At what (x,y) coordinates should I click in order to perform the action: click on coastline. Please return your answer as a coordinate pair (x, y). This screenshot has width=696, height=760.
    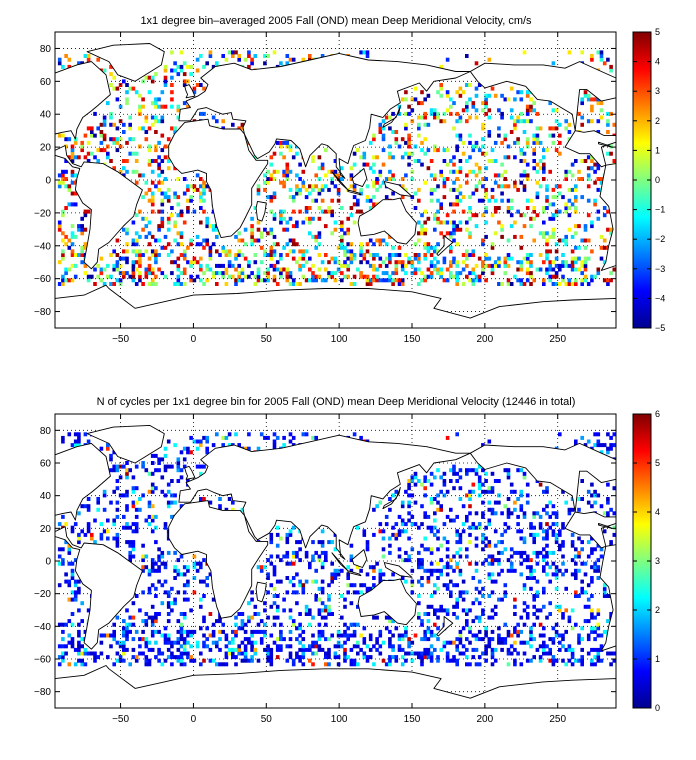
    Looking at the image, I should click on (543, 495).